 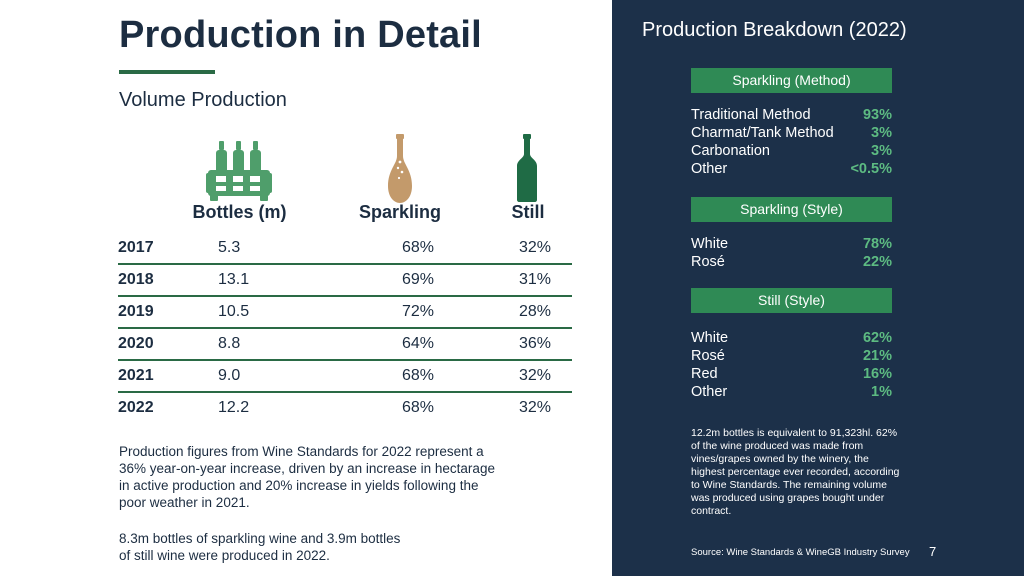 I want to click on bottles-cell: 13.1, so click(x=288, y=279).